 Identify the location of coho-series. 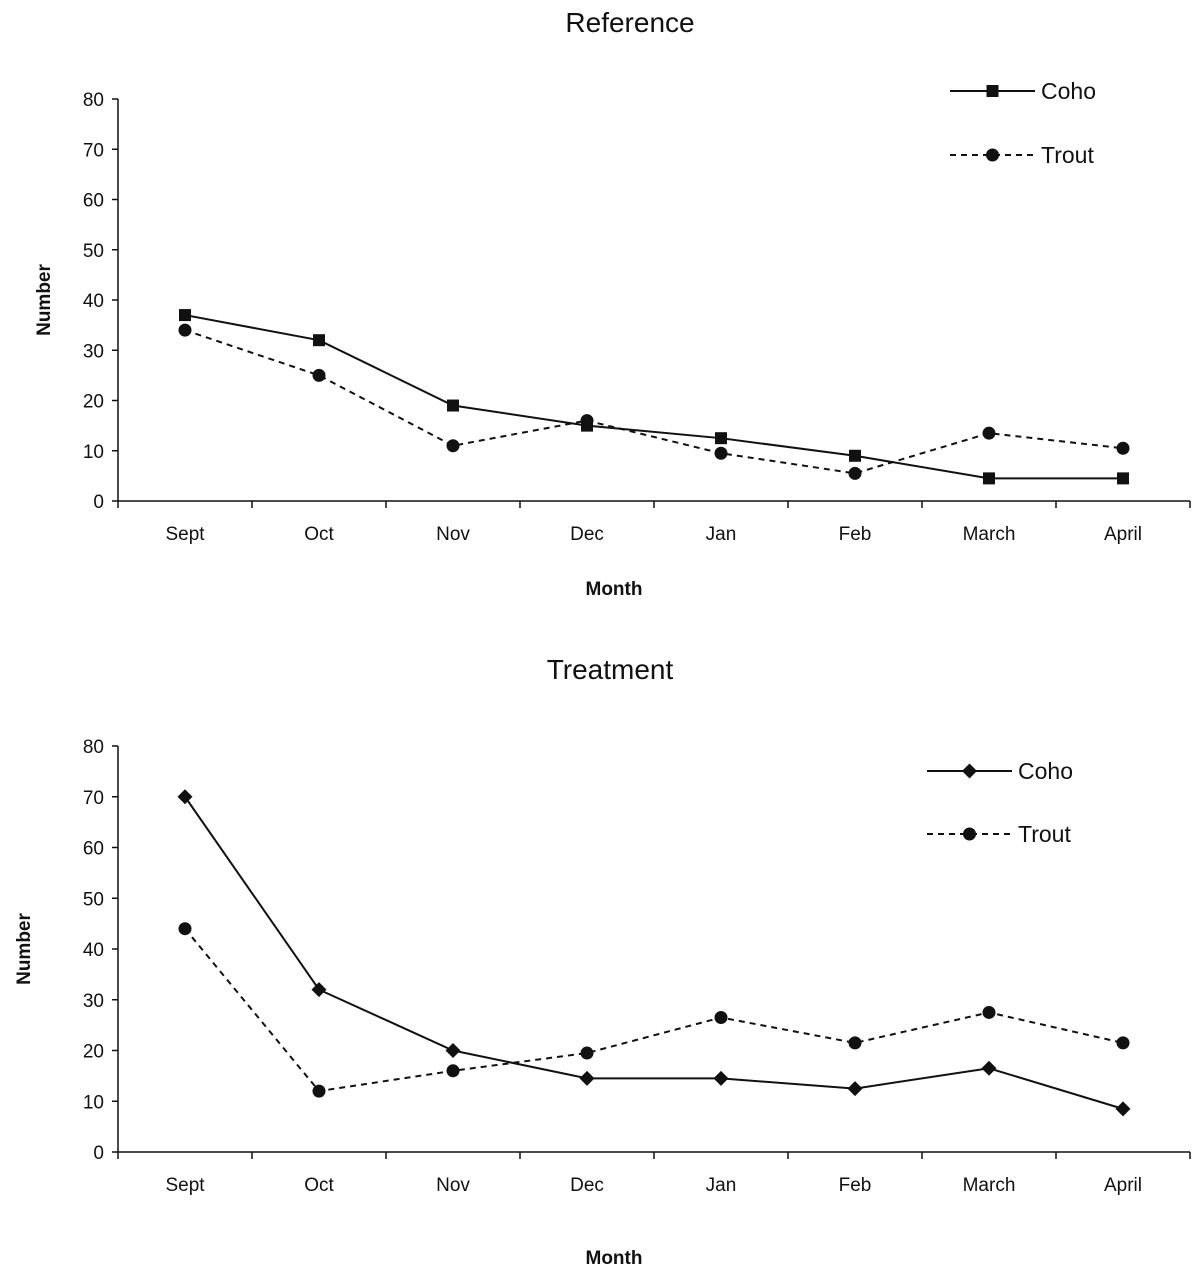
(654, 397).